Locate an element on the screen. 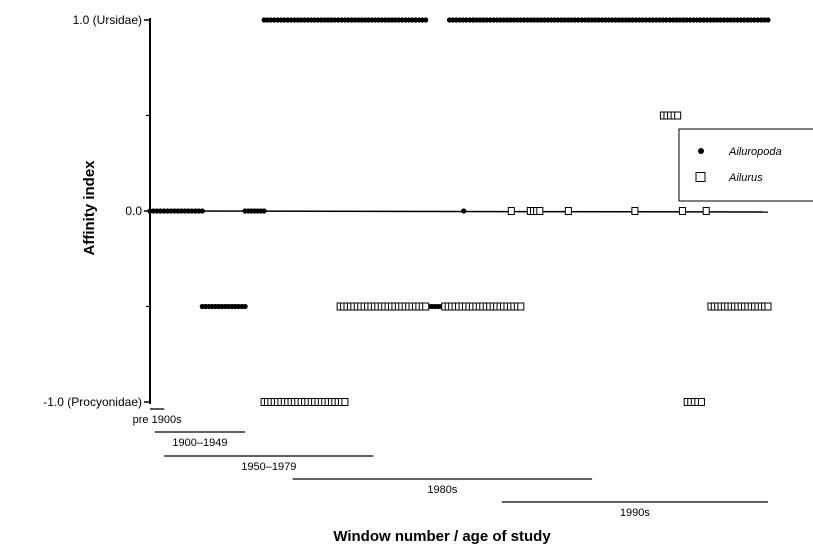 This screenshot has height=548, width=813. period-label: 1980s is located at coordinates (442, 490).